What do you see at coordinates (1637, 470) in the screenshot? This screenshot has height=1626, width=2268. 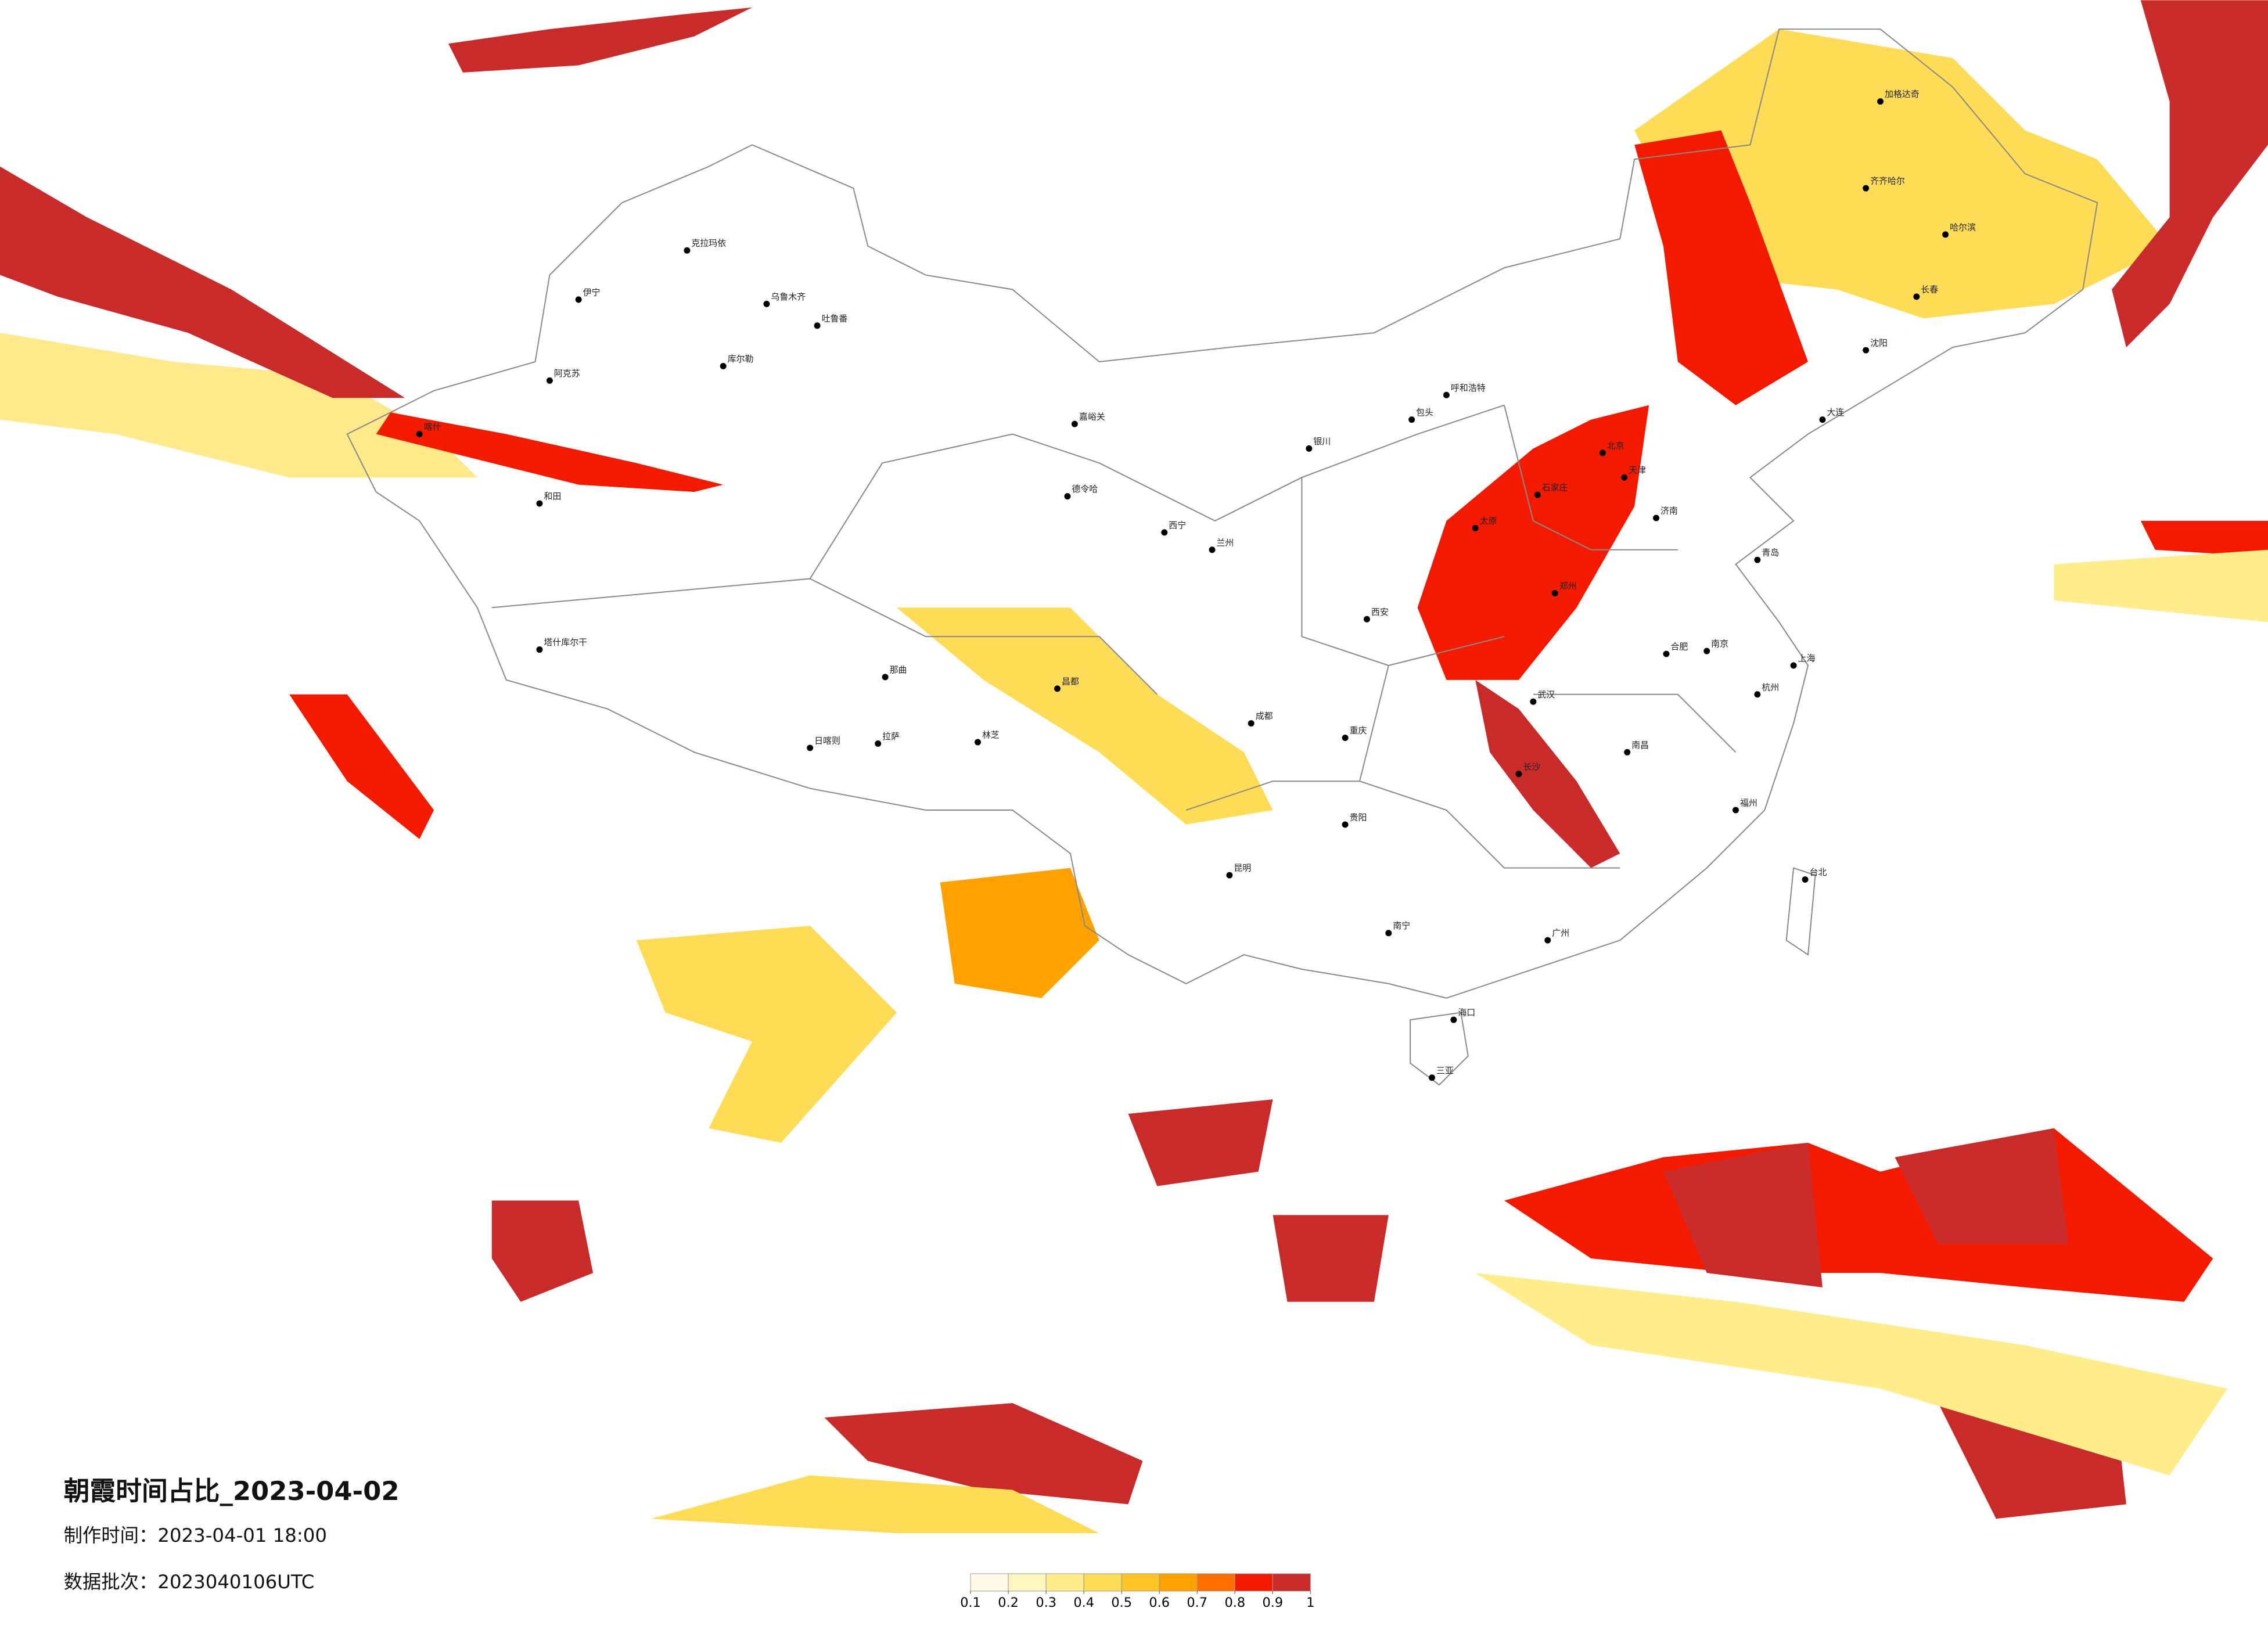 I see `city-label: 天津` at bounding box center [1637, 470].